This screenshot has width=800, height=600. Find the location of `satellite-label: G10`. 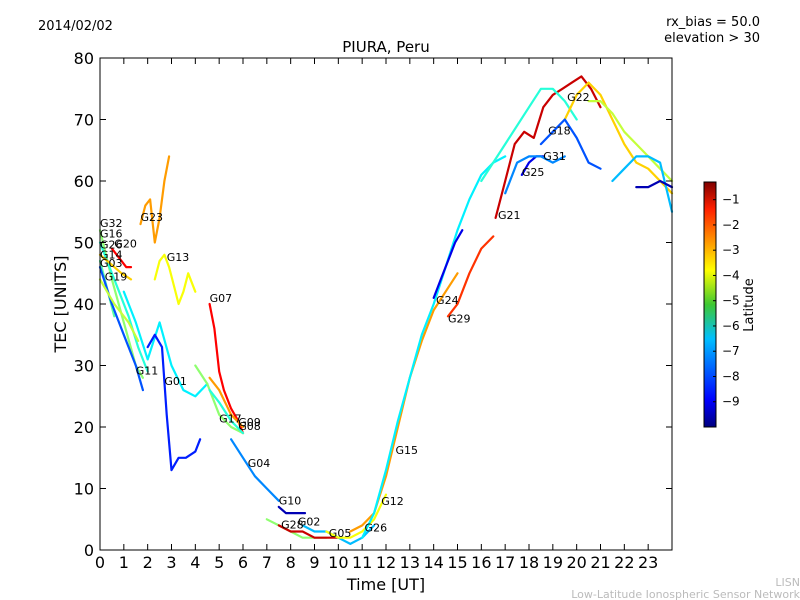

satellite-label: G10 is located at coordinates (290, 500).